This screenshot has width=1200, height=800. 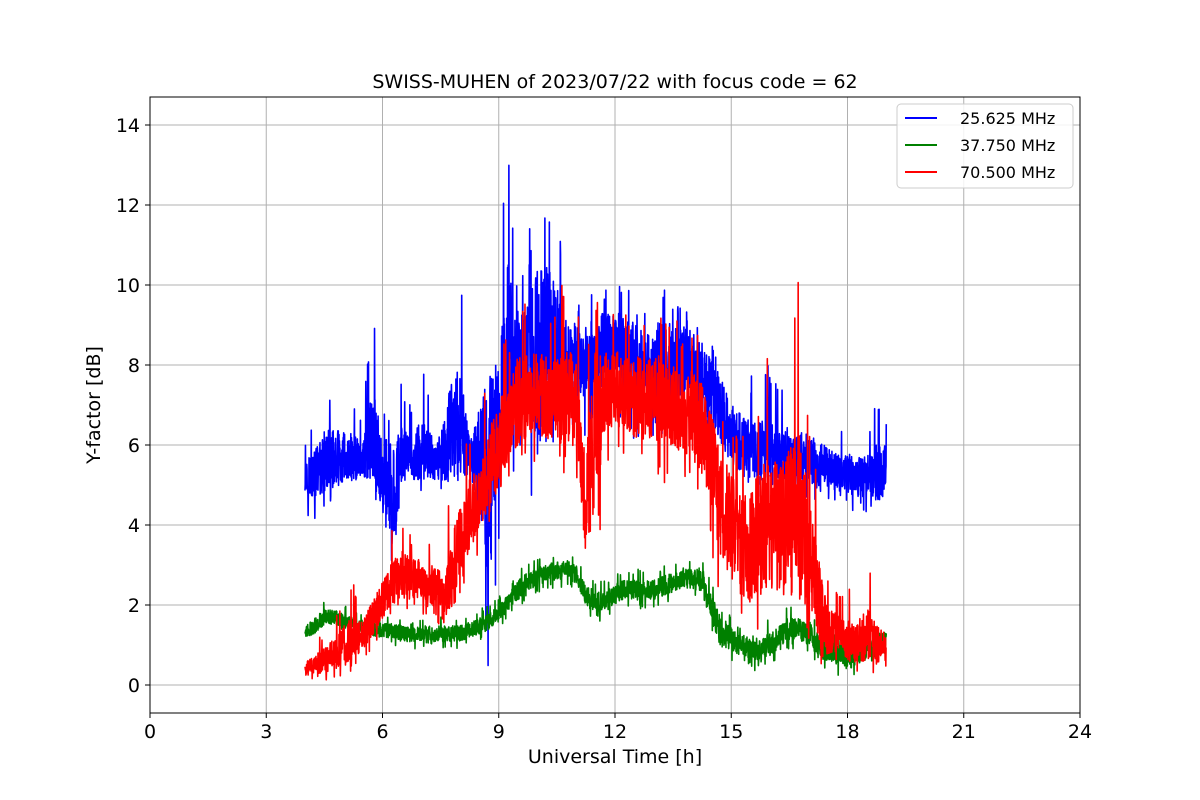 I want to click on y-tick-label: 4, so click(x=134, y=526).